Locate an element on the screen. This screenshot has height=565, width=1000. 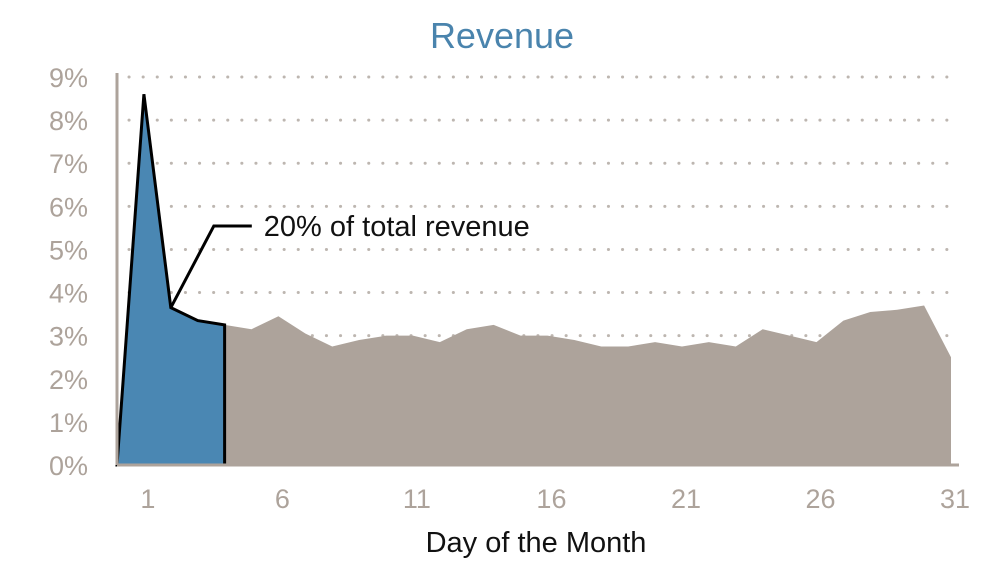
x-tick-labels: 1 6 11 16 21 26 31 is located at coordinates (555, 499).